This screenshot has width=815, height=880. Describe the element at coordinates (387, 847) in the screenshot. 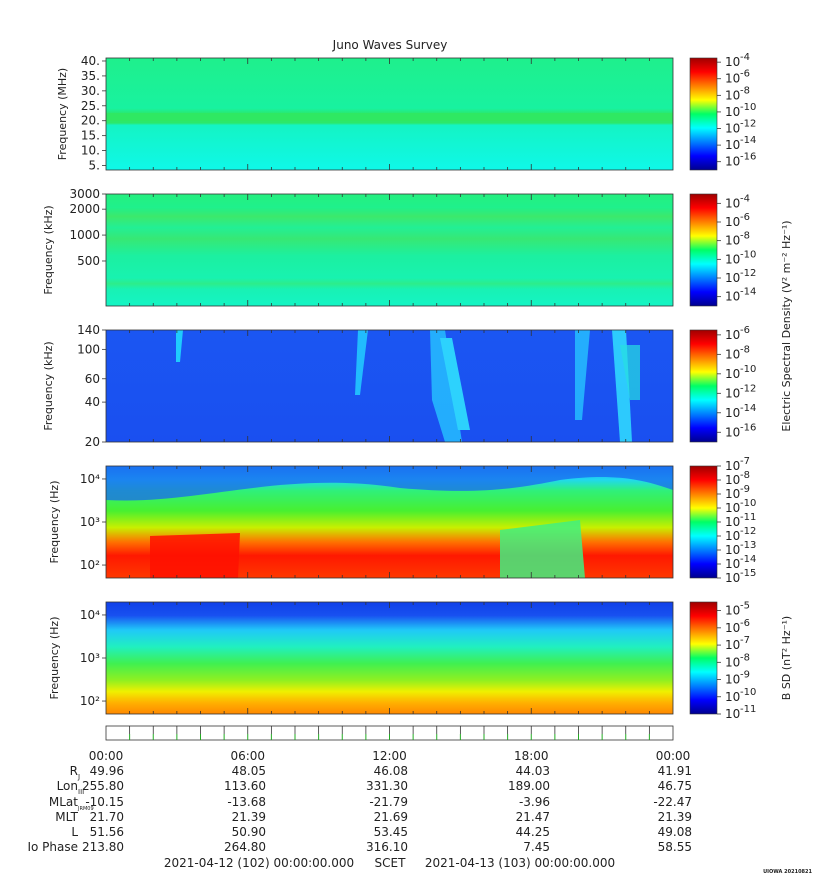

I see `ephemeris-value: 316.10` at that location.